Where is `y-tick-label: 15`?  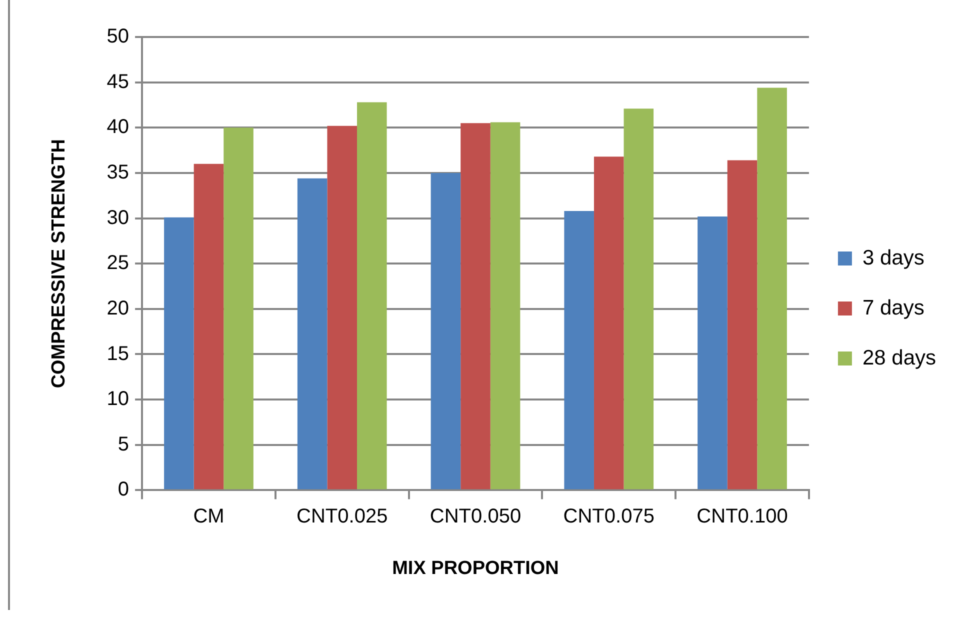 y-tick-label: 15 is located at coordinates (118, 353).